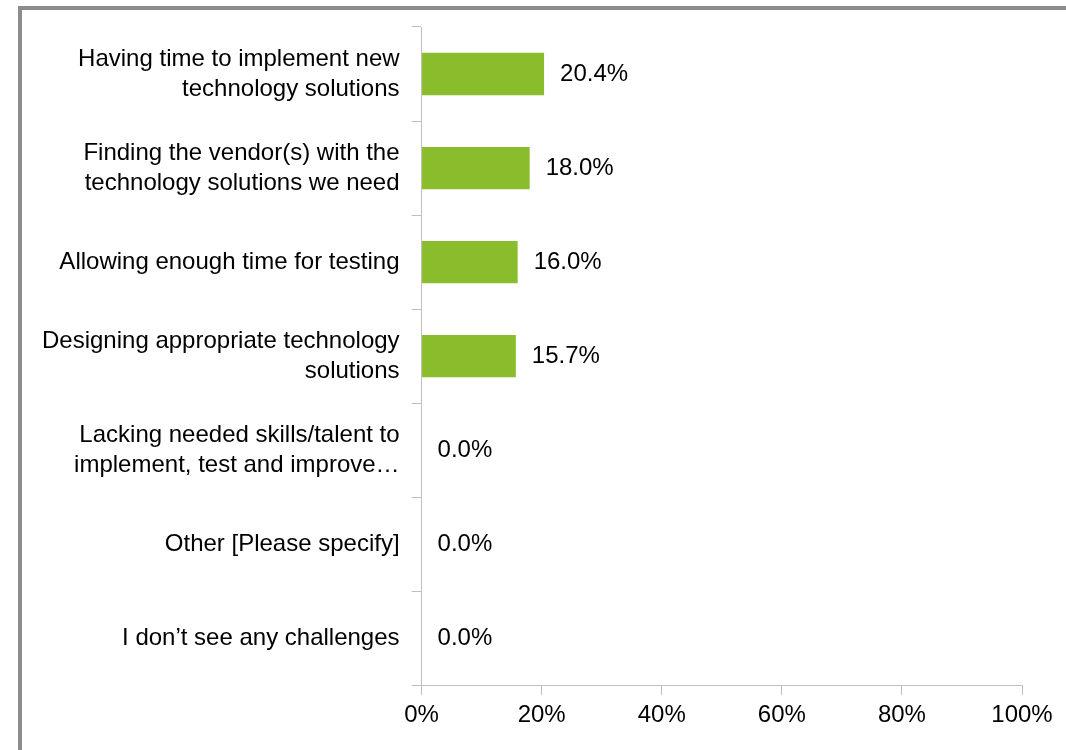 The image size is (1066, 750). I want to click on x-tick-label: 100%, so click(1022, 714).